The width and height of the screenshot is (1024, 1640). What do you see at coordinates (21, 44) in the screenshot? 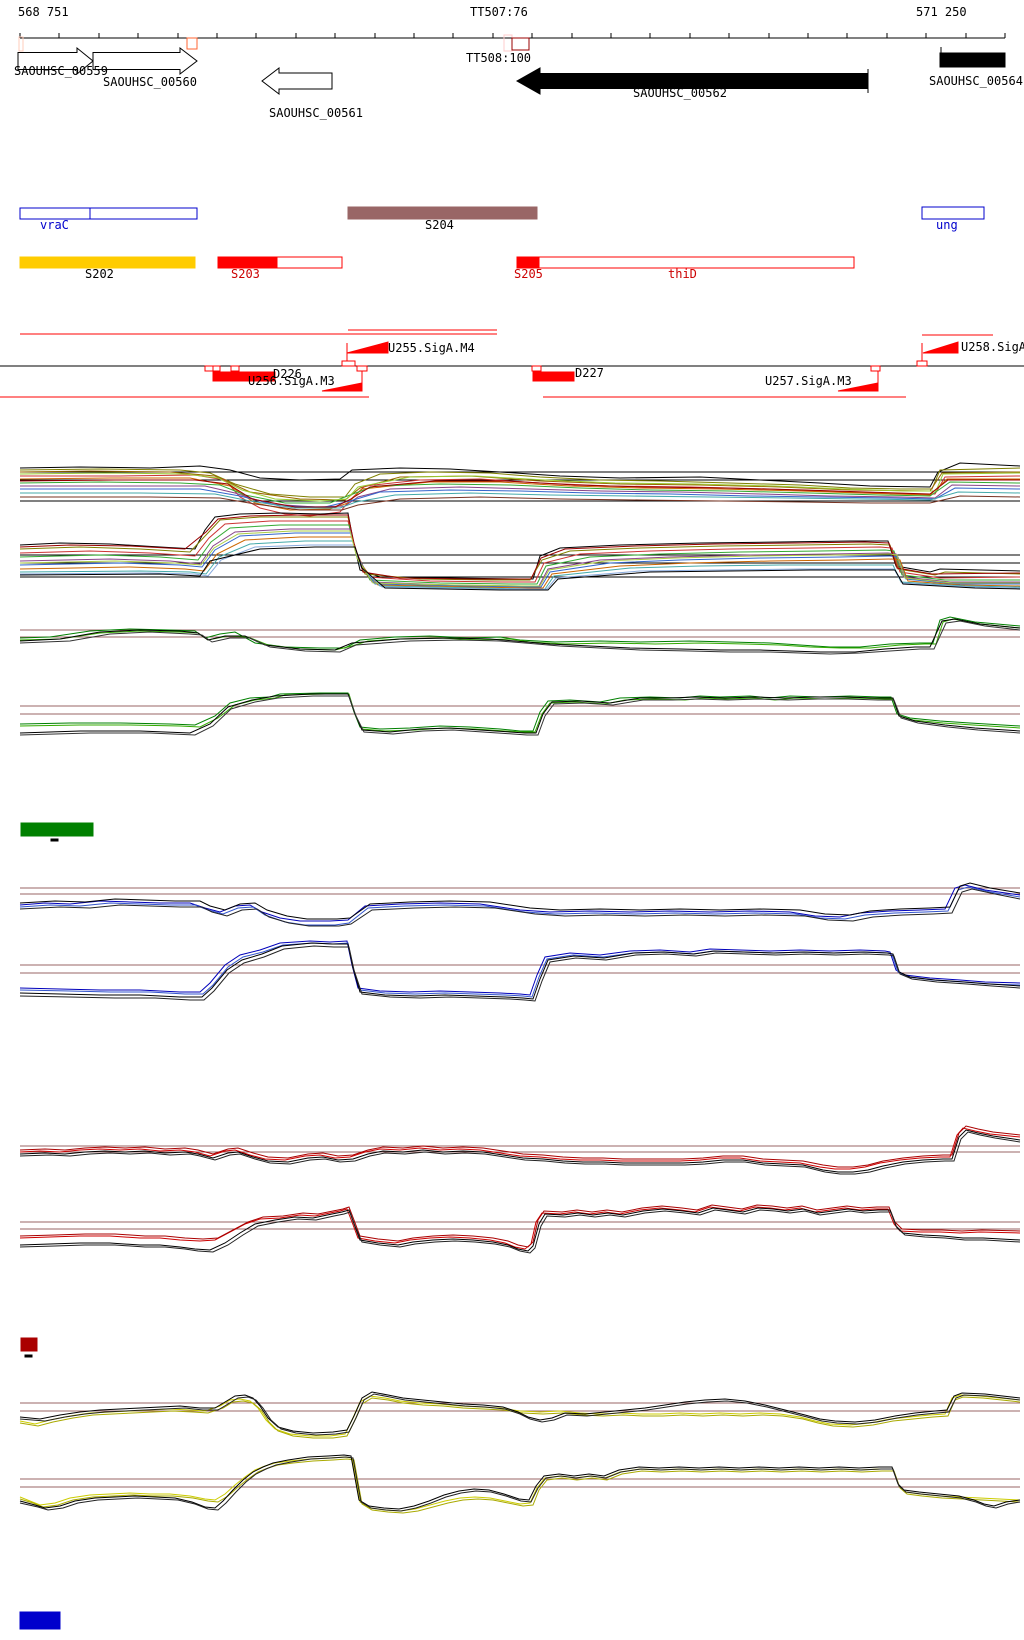
I see `ruler-marker-left` at bounding box center [21, 44].